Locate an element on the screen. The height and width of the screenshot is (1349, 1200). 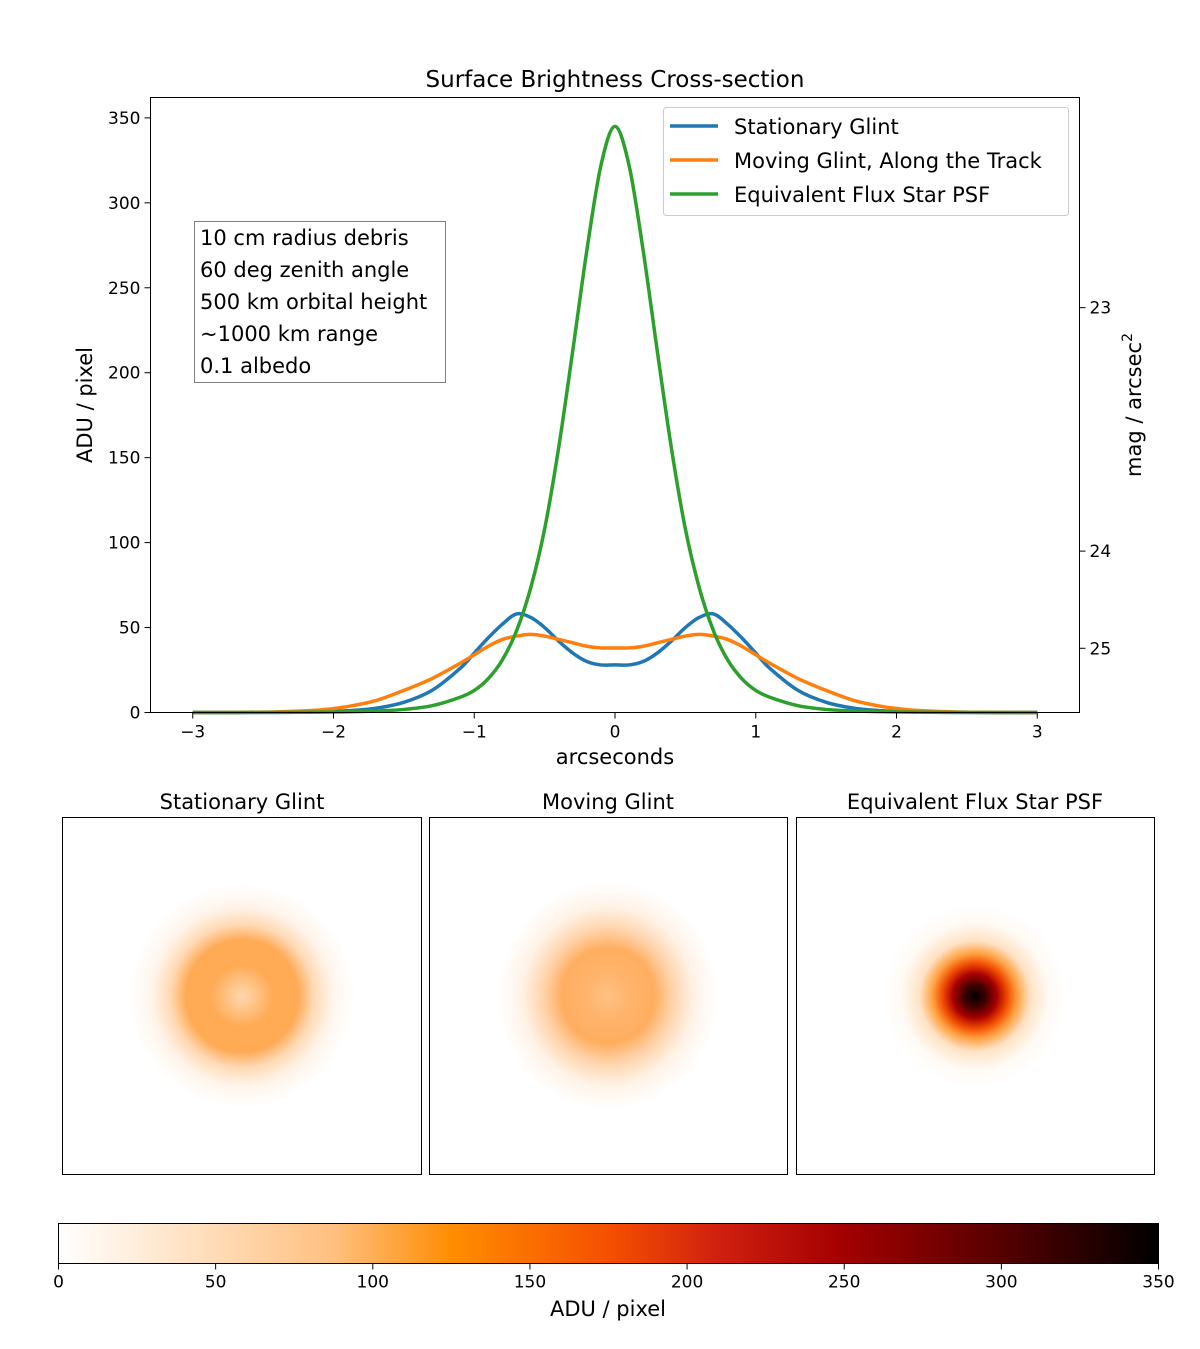
x-tick-label: 1 is located at coordinates (755, 733).